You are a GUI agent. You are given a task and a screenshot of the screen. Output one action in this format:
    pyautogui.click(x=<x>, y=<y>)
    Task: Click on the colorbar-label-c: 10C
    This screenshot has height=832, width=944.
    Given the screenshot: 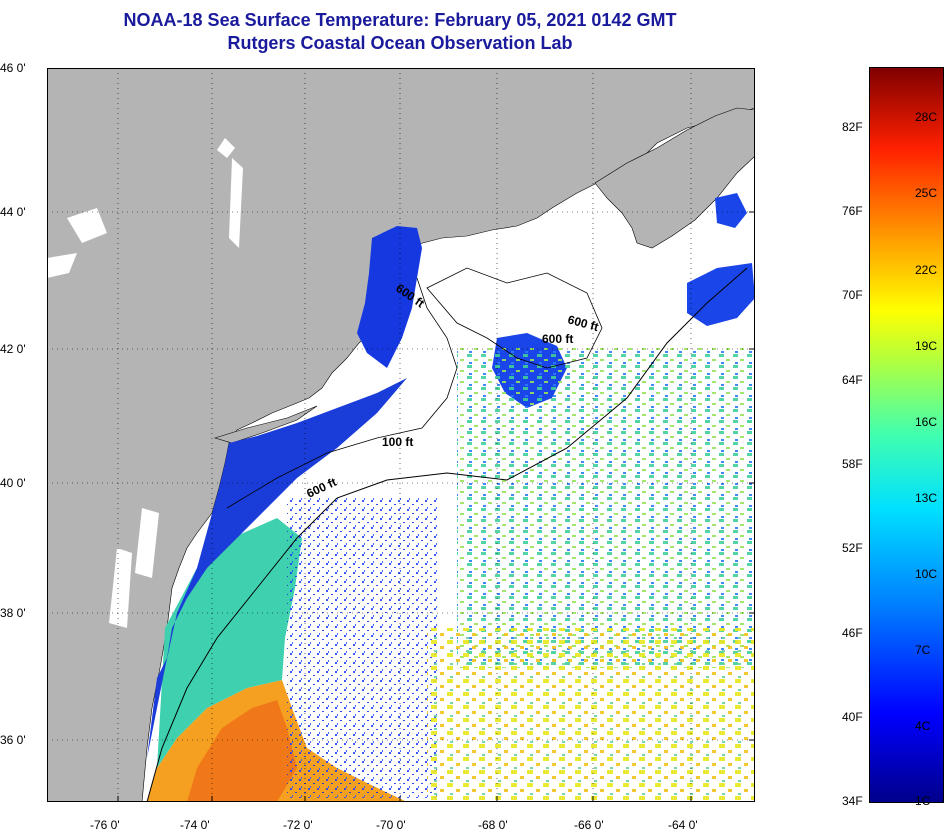 What is the action you would take?
    pyautogui.click(x=926, y=574)
    